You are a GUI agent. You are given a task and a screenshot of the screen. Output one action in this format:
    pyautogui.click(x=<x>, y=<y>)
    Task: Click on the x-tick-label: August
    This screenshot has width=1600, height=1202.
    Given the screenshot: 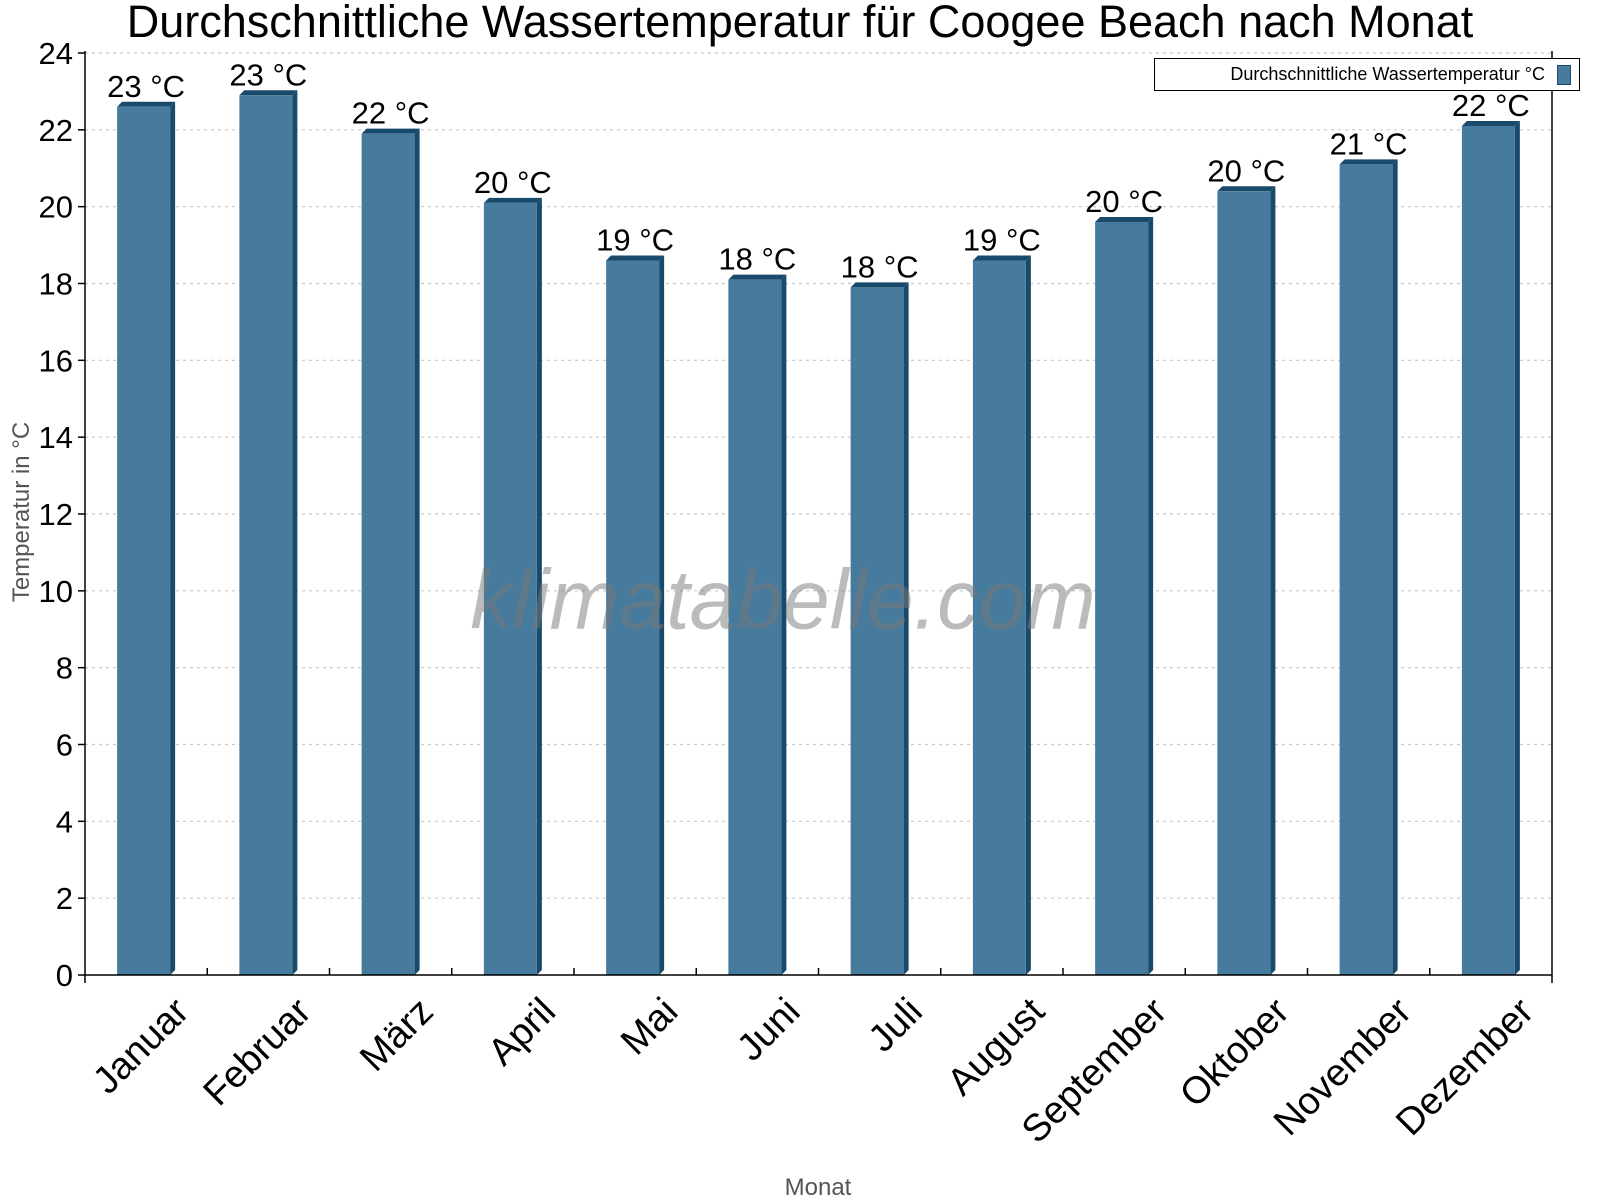 What is the action you would take?
    pyautogui.click(x=997, y=1047)
    